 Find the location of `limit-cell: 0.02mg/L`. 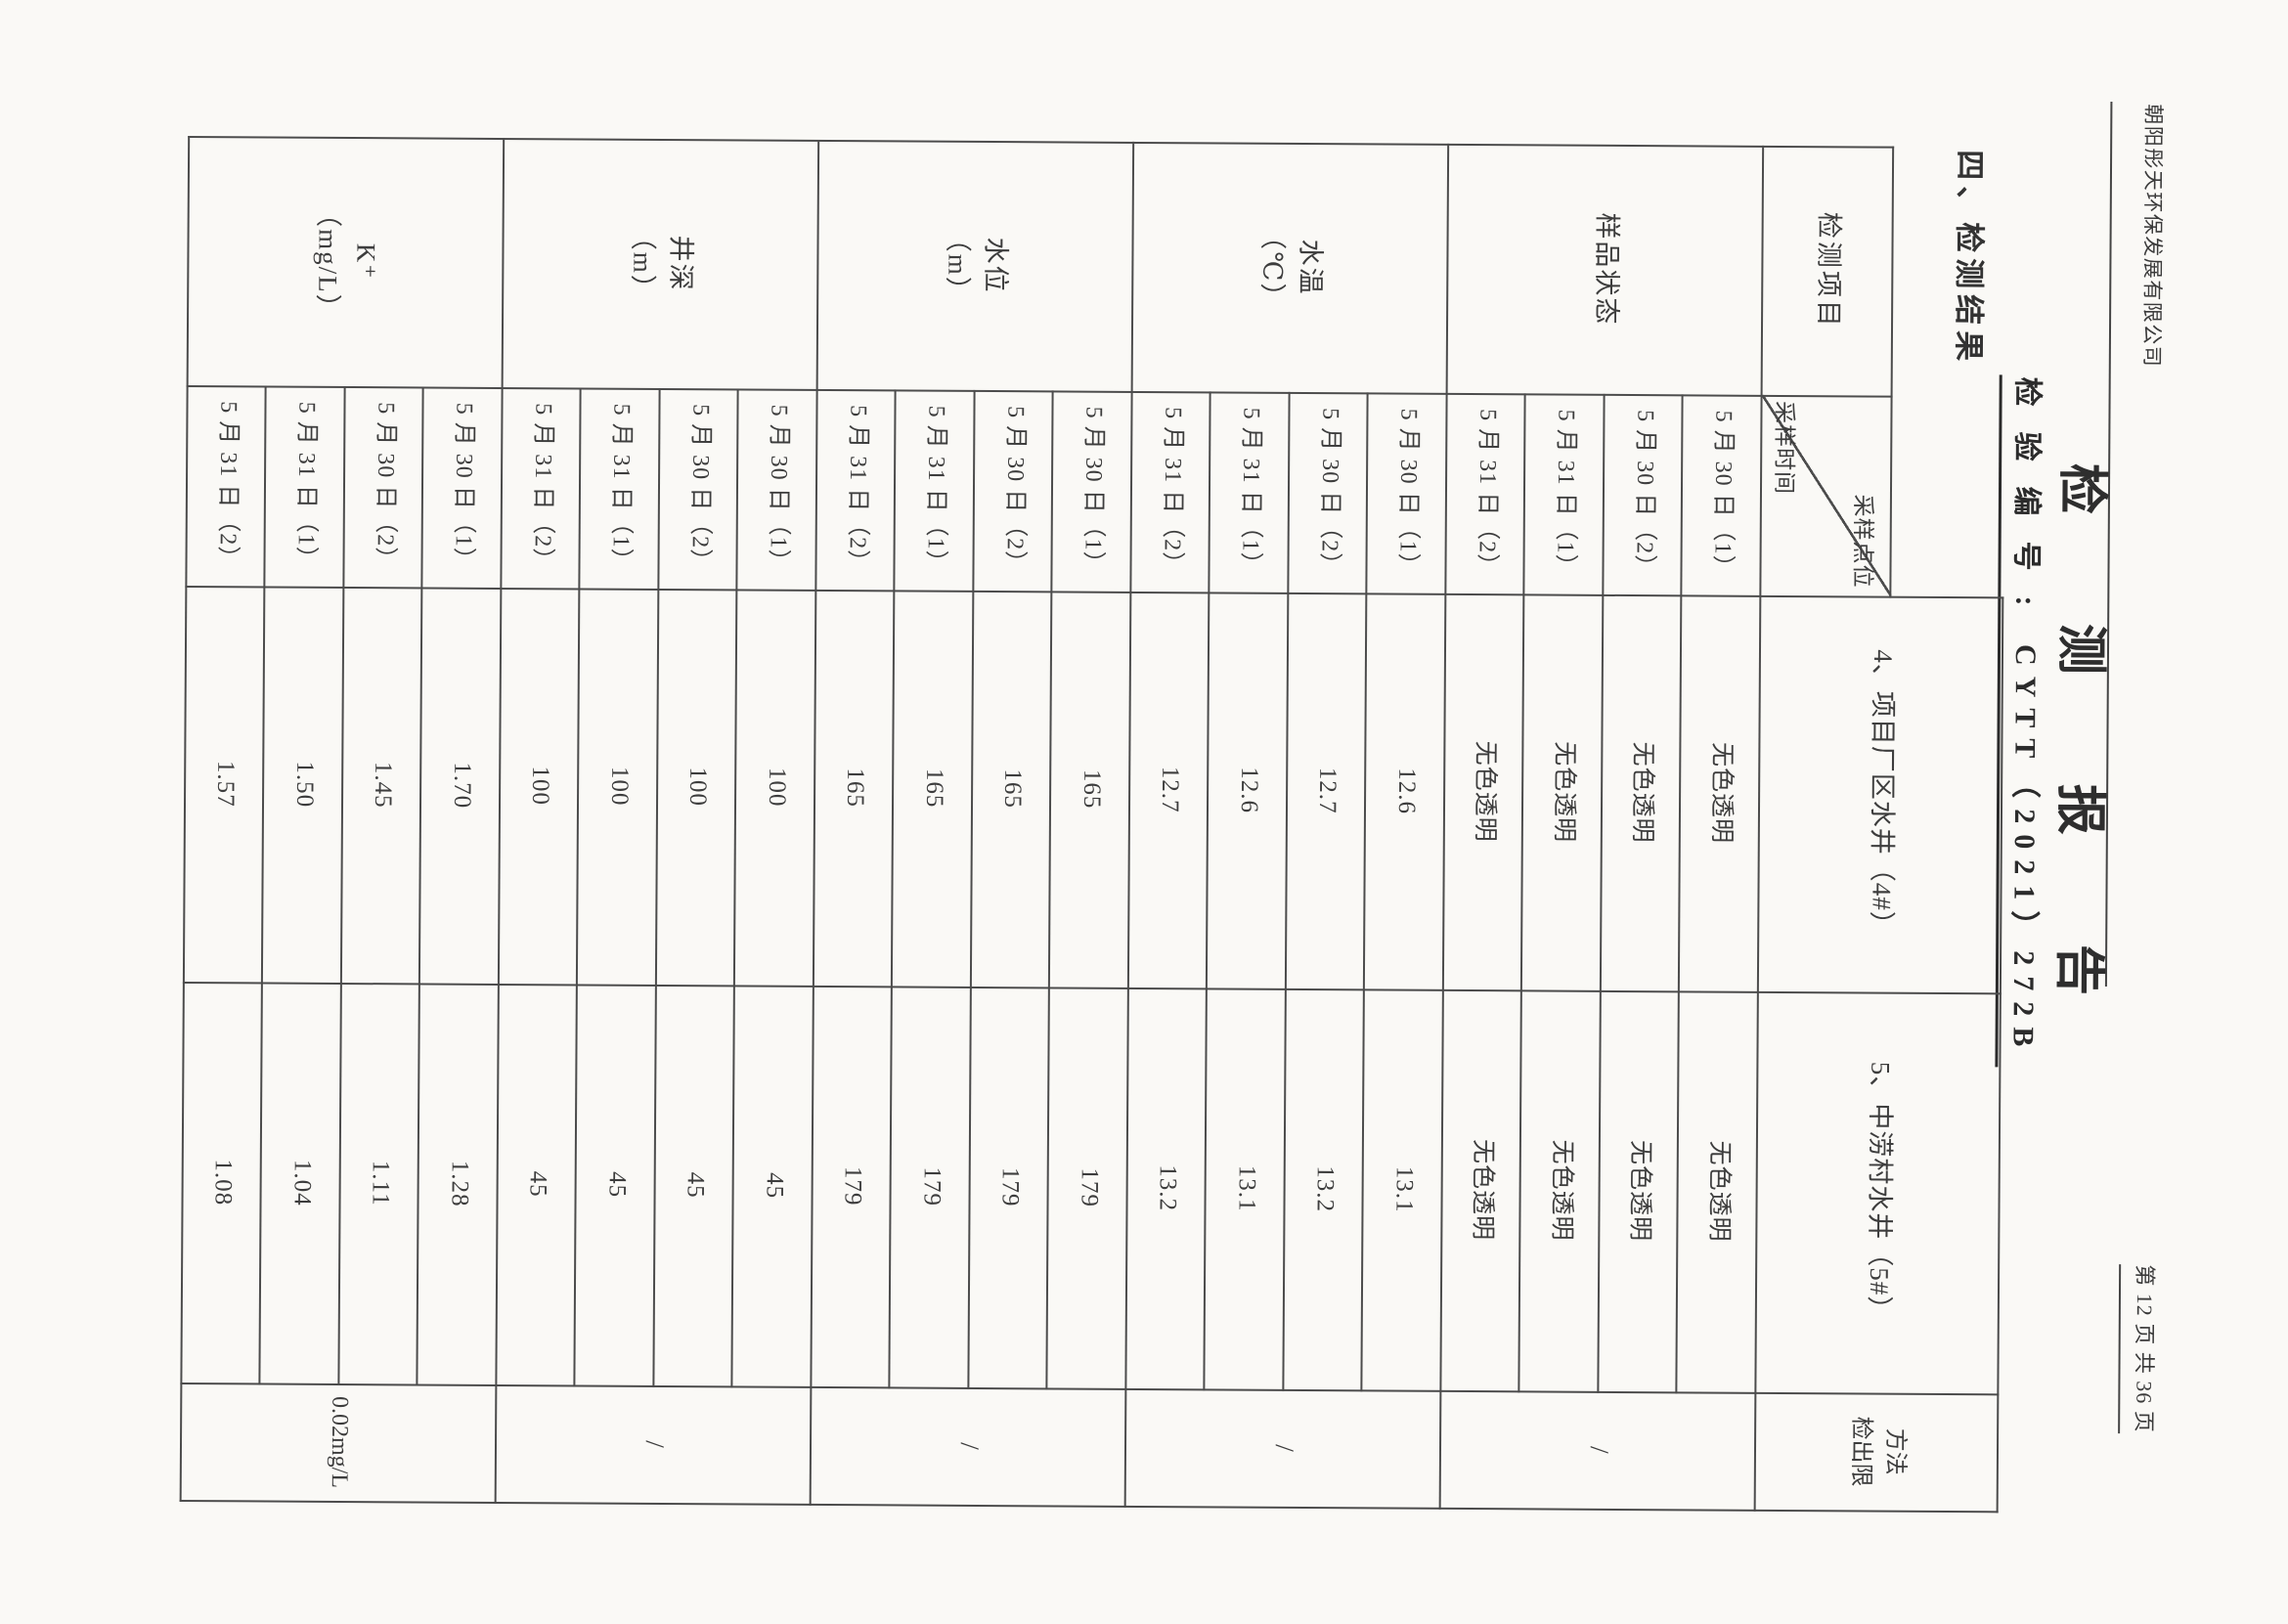

limit-cell: 0.02mg/L is located at coordinates (340, 1442).